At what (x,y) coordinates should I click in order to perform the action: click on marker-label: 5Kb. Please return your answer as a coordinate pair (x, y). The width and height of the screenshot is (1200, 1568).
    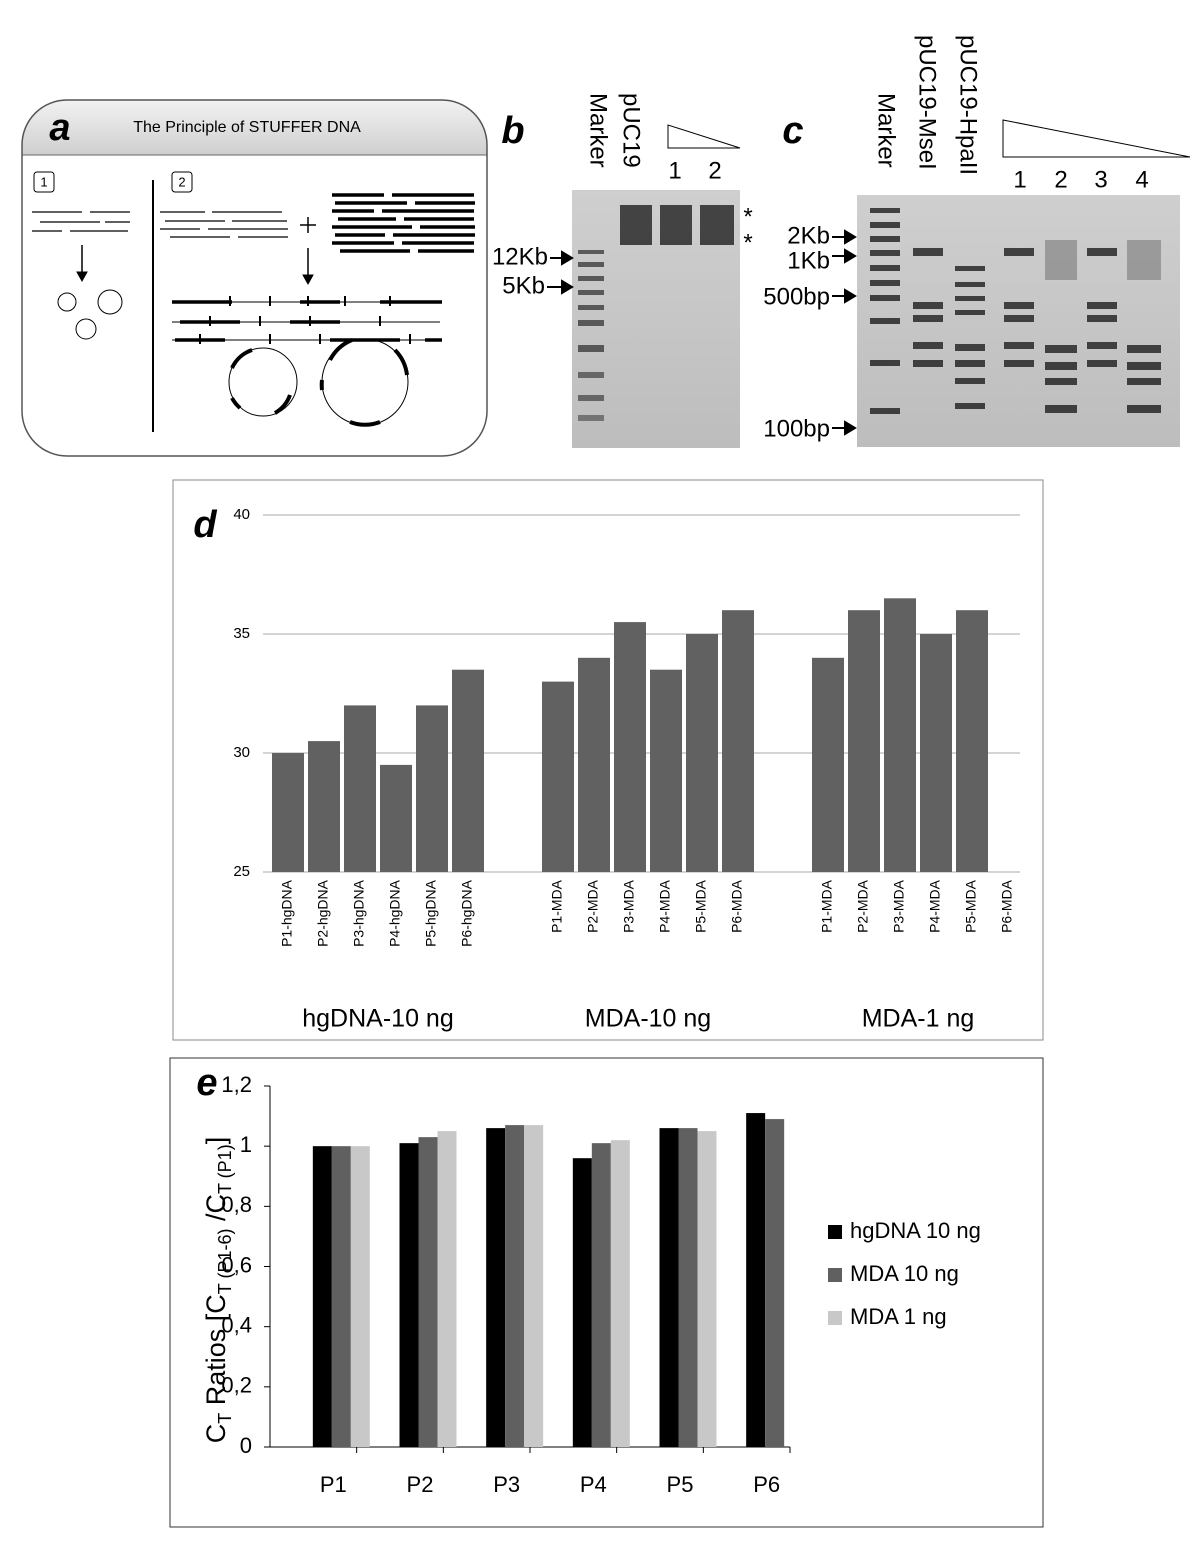
    Looking at the image, I should click on (523, 285).